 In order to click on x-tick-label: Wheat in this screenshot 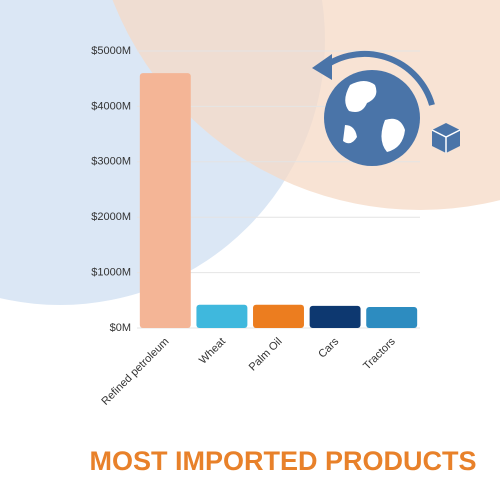, I will do `click(212, 351)`.